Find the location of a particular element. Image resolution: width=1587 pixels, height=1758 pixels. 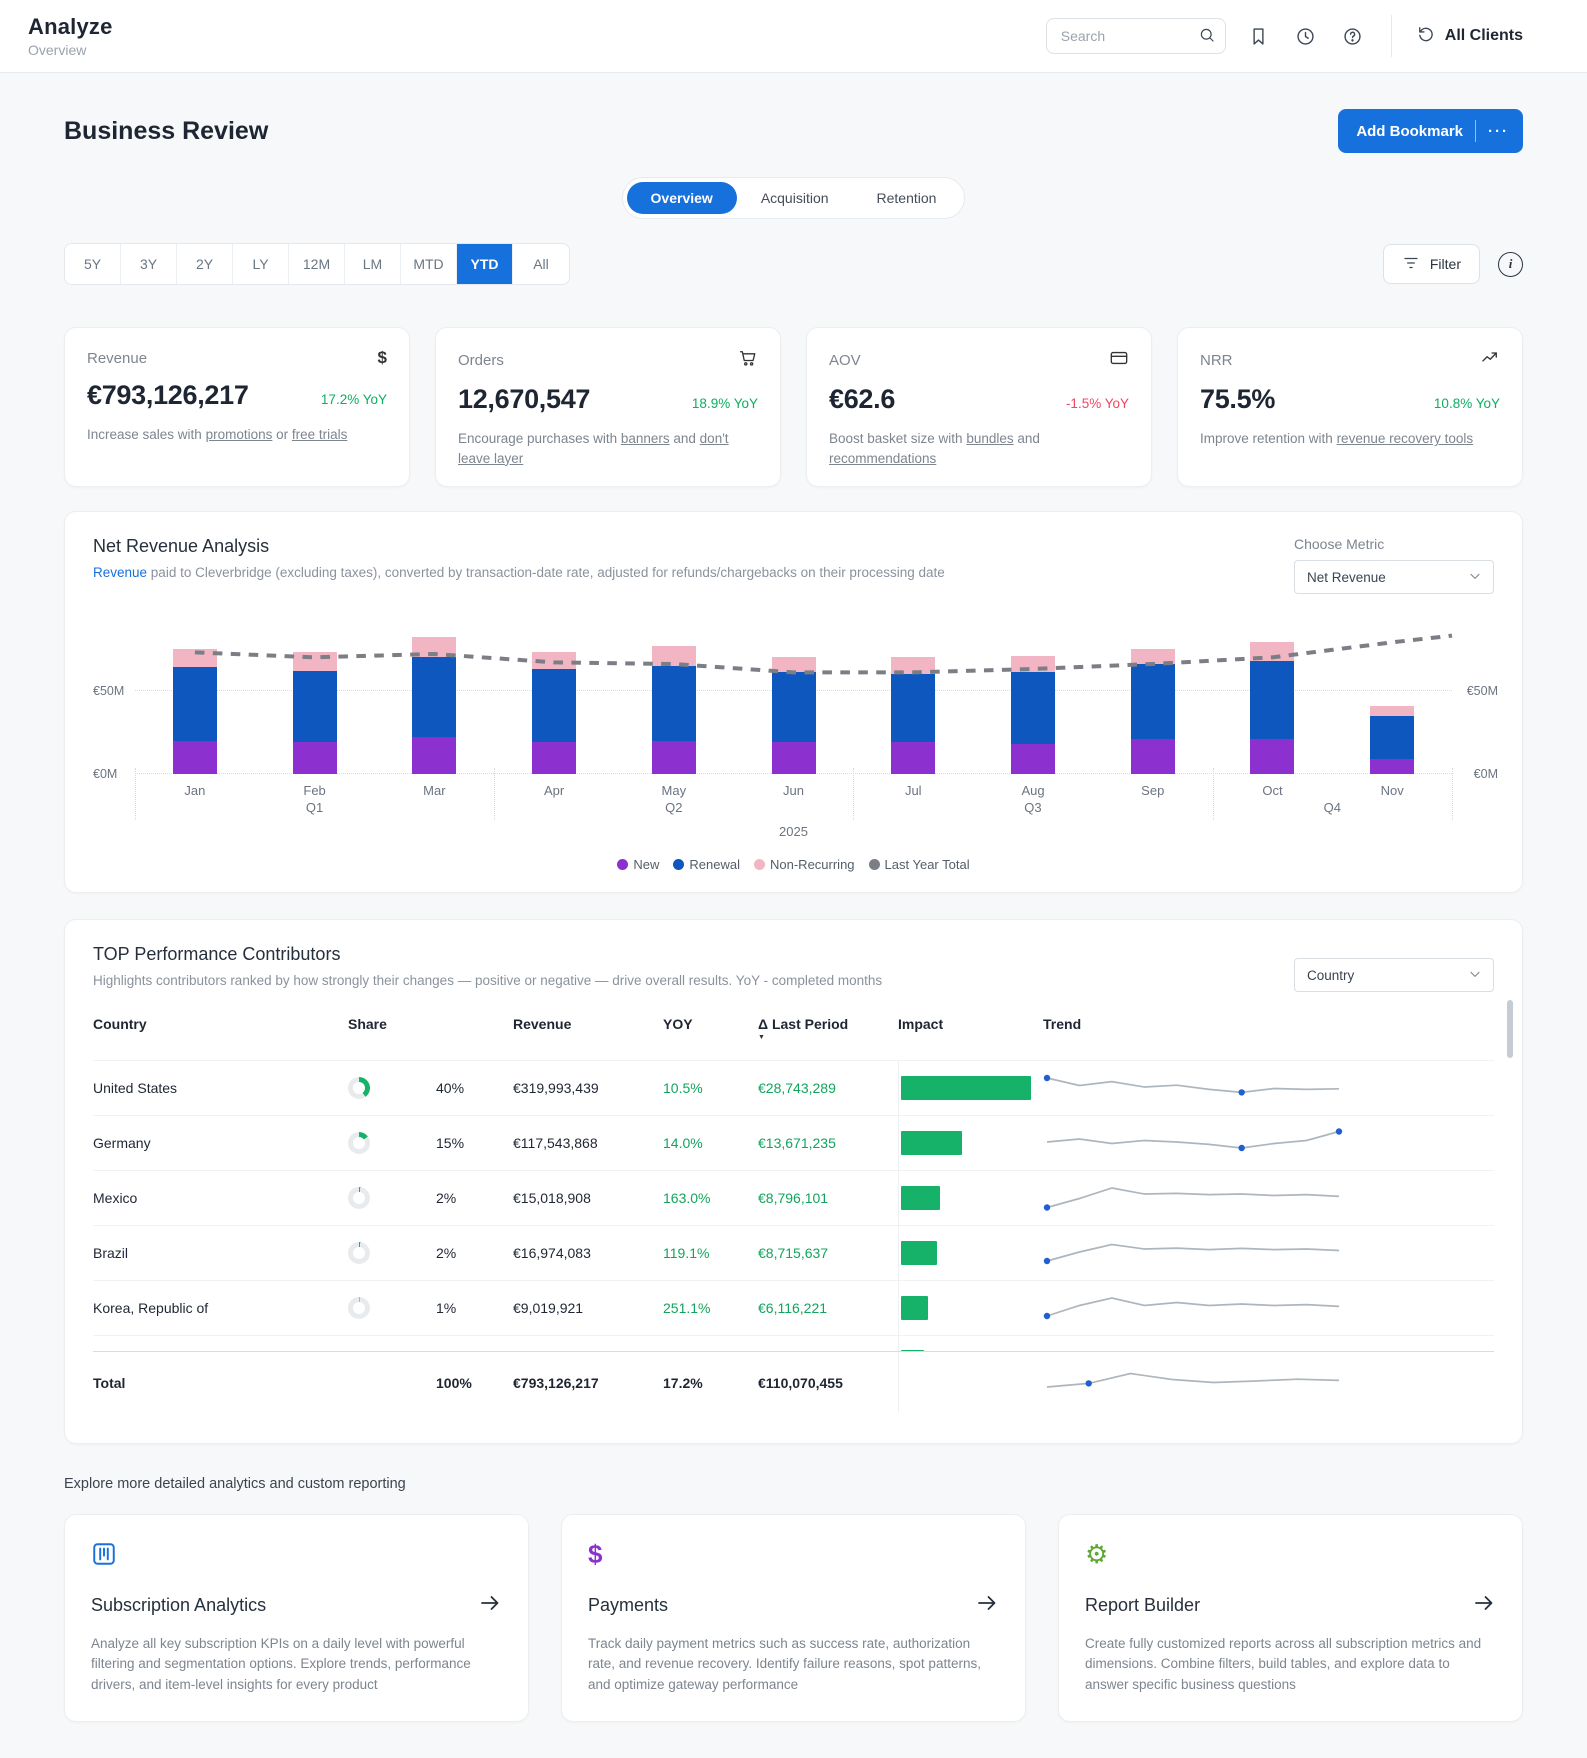

total-revenue: €793,126,217 is located at coordinates (556, 1382).